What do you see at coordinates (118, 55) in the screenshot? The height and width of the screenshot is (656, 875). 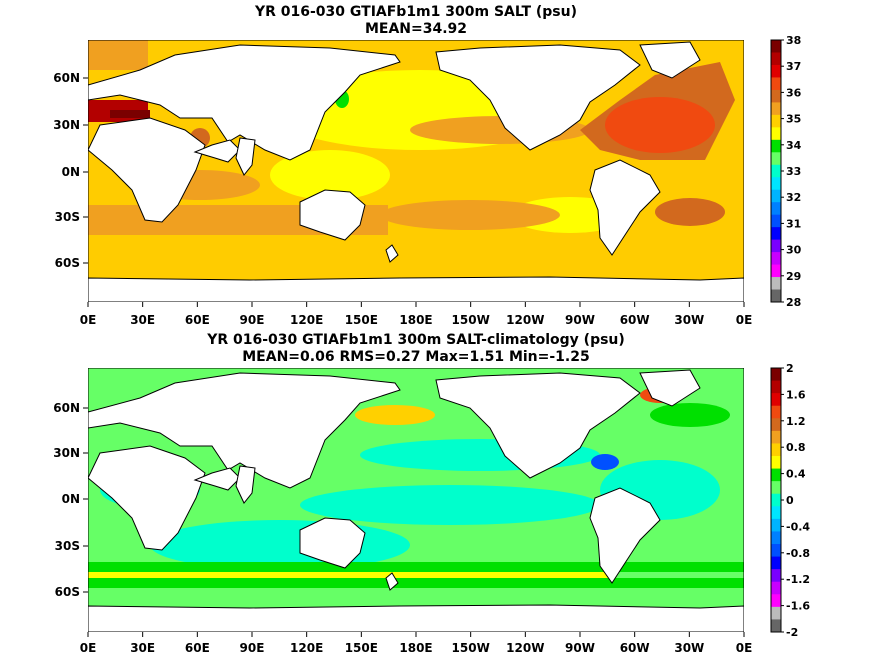 I see `arctic-sector-patch` at bounding box center [118, 55].